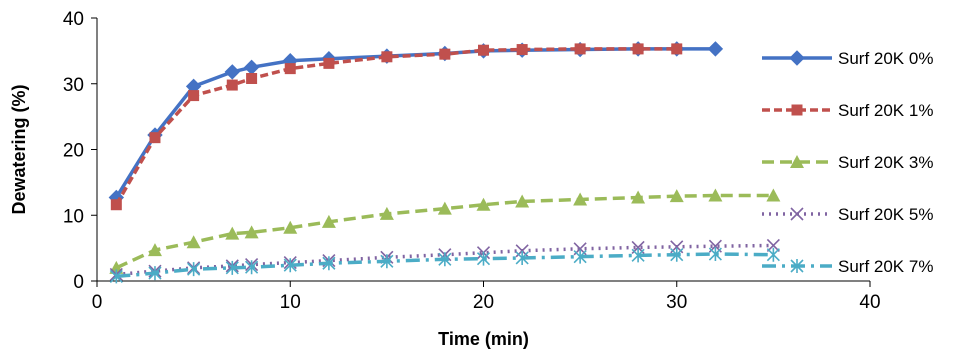  Describe the element at coordinates (676, 302) in the screenshot. I see `x-tick-label: 30` at that location.